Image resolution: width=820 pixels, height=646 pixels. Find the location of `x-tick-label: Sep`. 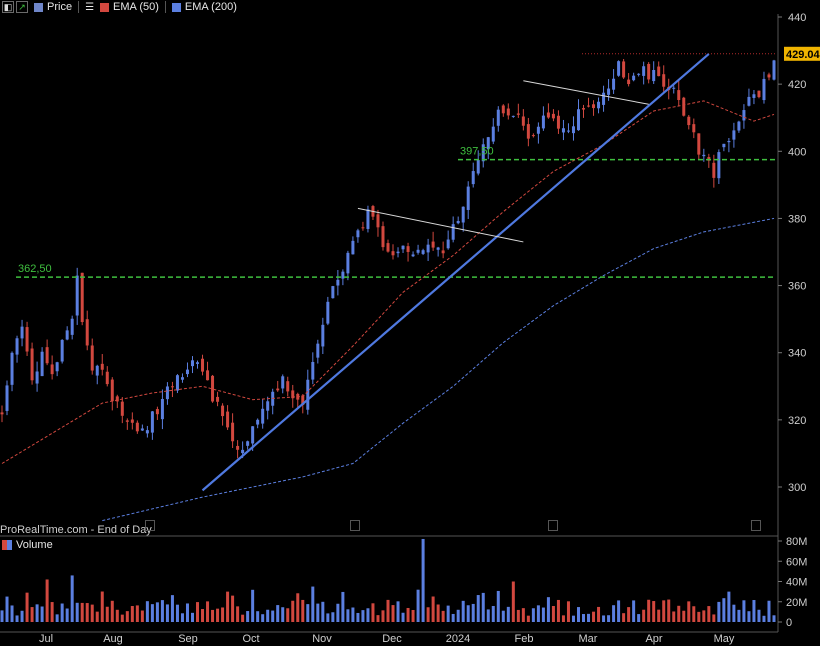

x-tick-label: Sep is located at coordinates (188, 639).